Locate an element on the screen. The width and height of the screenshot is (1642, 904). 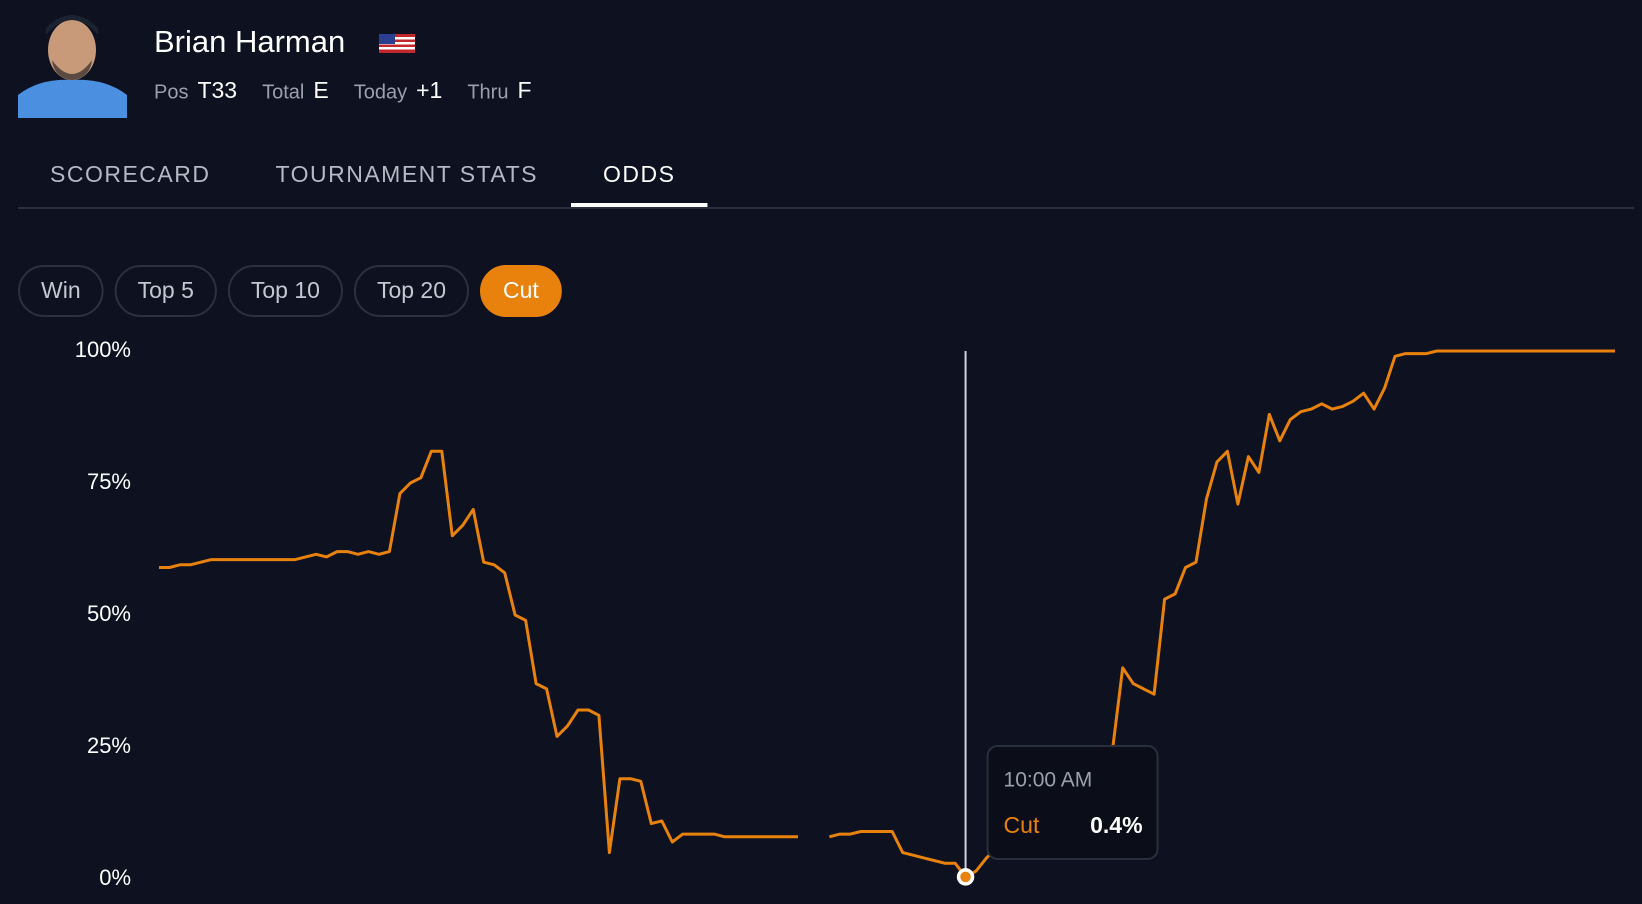
filter-label: Win is located at coordinates (61, 290).